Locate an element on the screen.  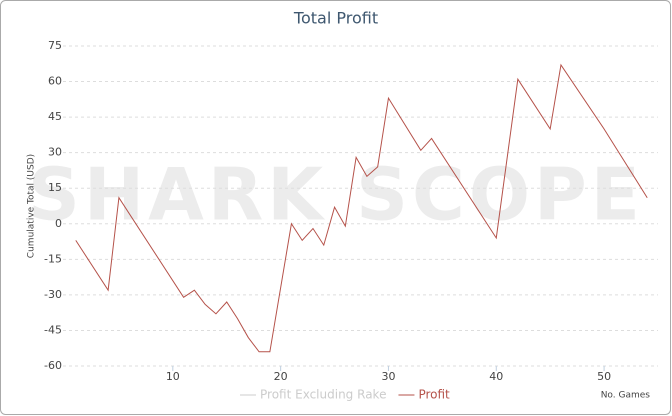
x-tick-label: 20 is located at coordinates (281, 376).